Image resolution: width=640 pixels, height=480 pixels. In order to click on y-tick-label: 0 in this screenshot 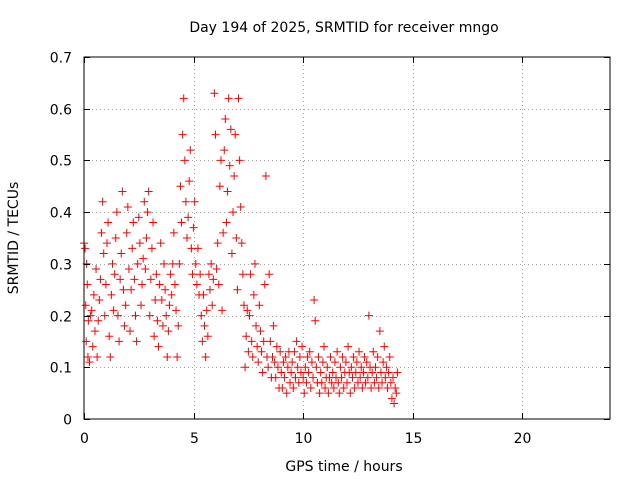, I will do `click(67, 421)`.